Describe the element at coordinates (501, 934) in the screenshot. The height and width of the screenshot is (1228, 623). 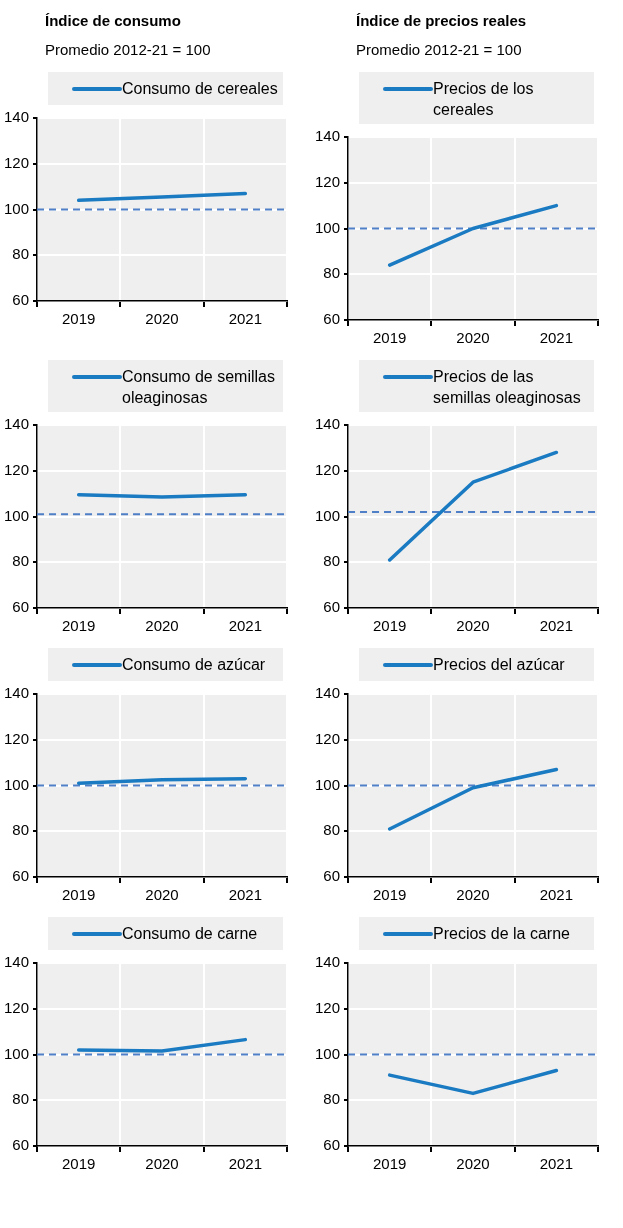
I see `legend-label: Precios de la carne` at that location.